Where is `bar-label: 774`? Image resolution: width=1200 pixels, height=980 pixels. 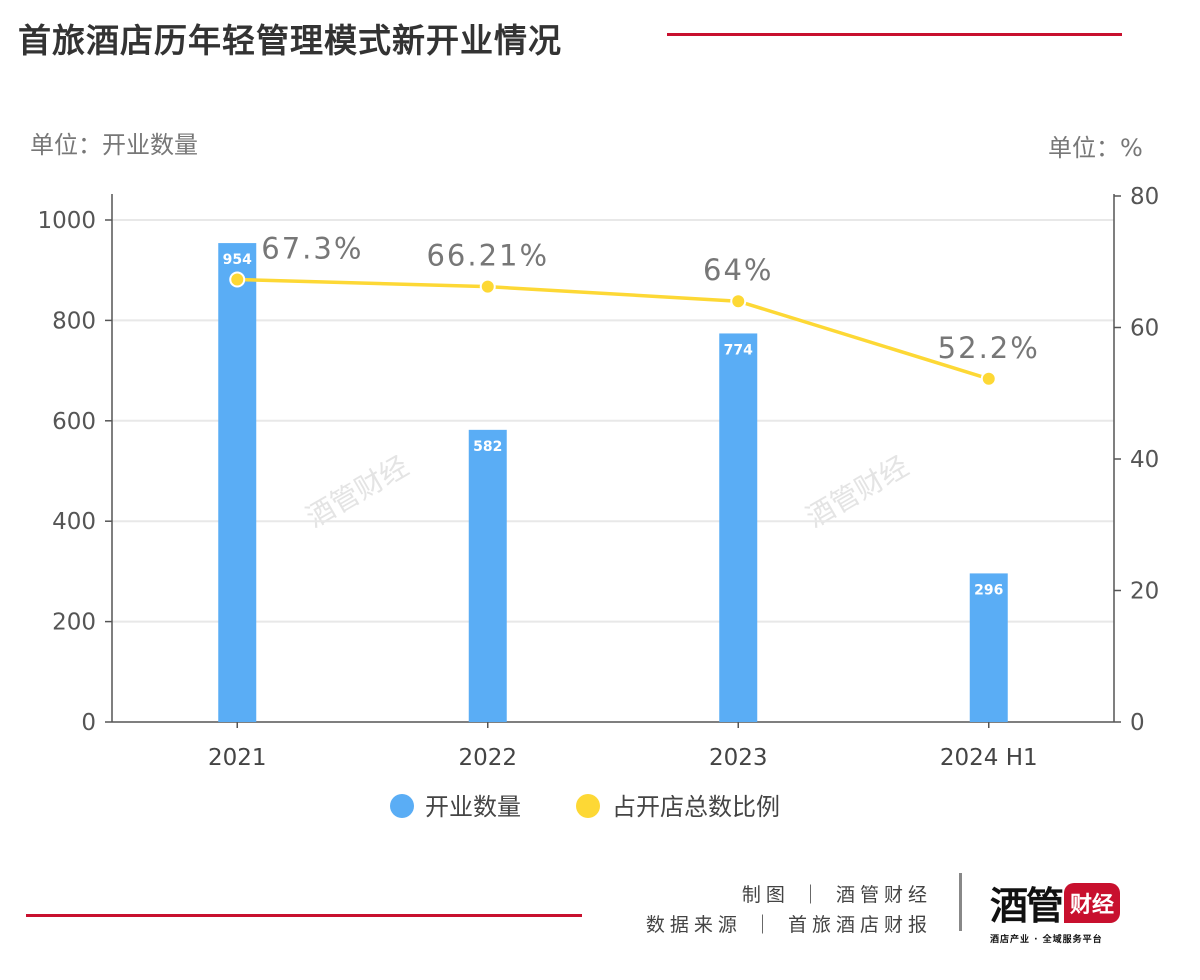 bar-label: 774 is located at coordinates (738, 350).